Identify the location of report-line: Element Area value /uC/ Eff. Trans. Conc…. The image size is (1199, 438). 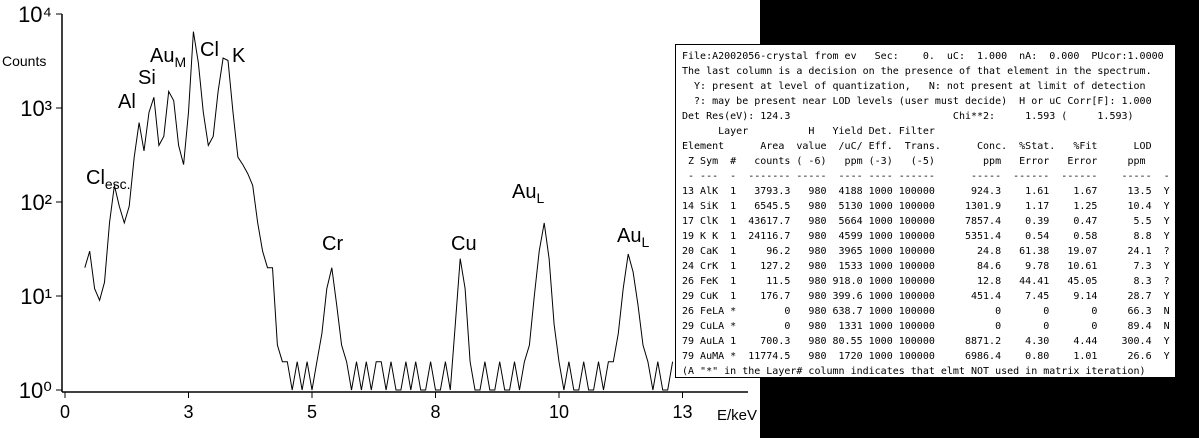
(917, 146).